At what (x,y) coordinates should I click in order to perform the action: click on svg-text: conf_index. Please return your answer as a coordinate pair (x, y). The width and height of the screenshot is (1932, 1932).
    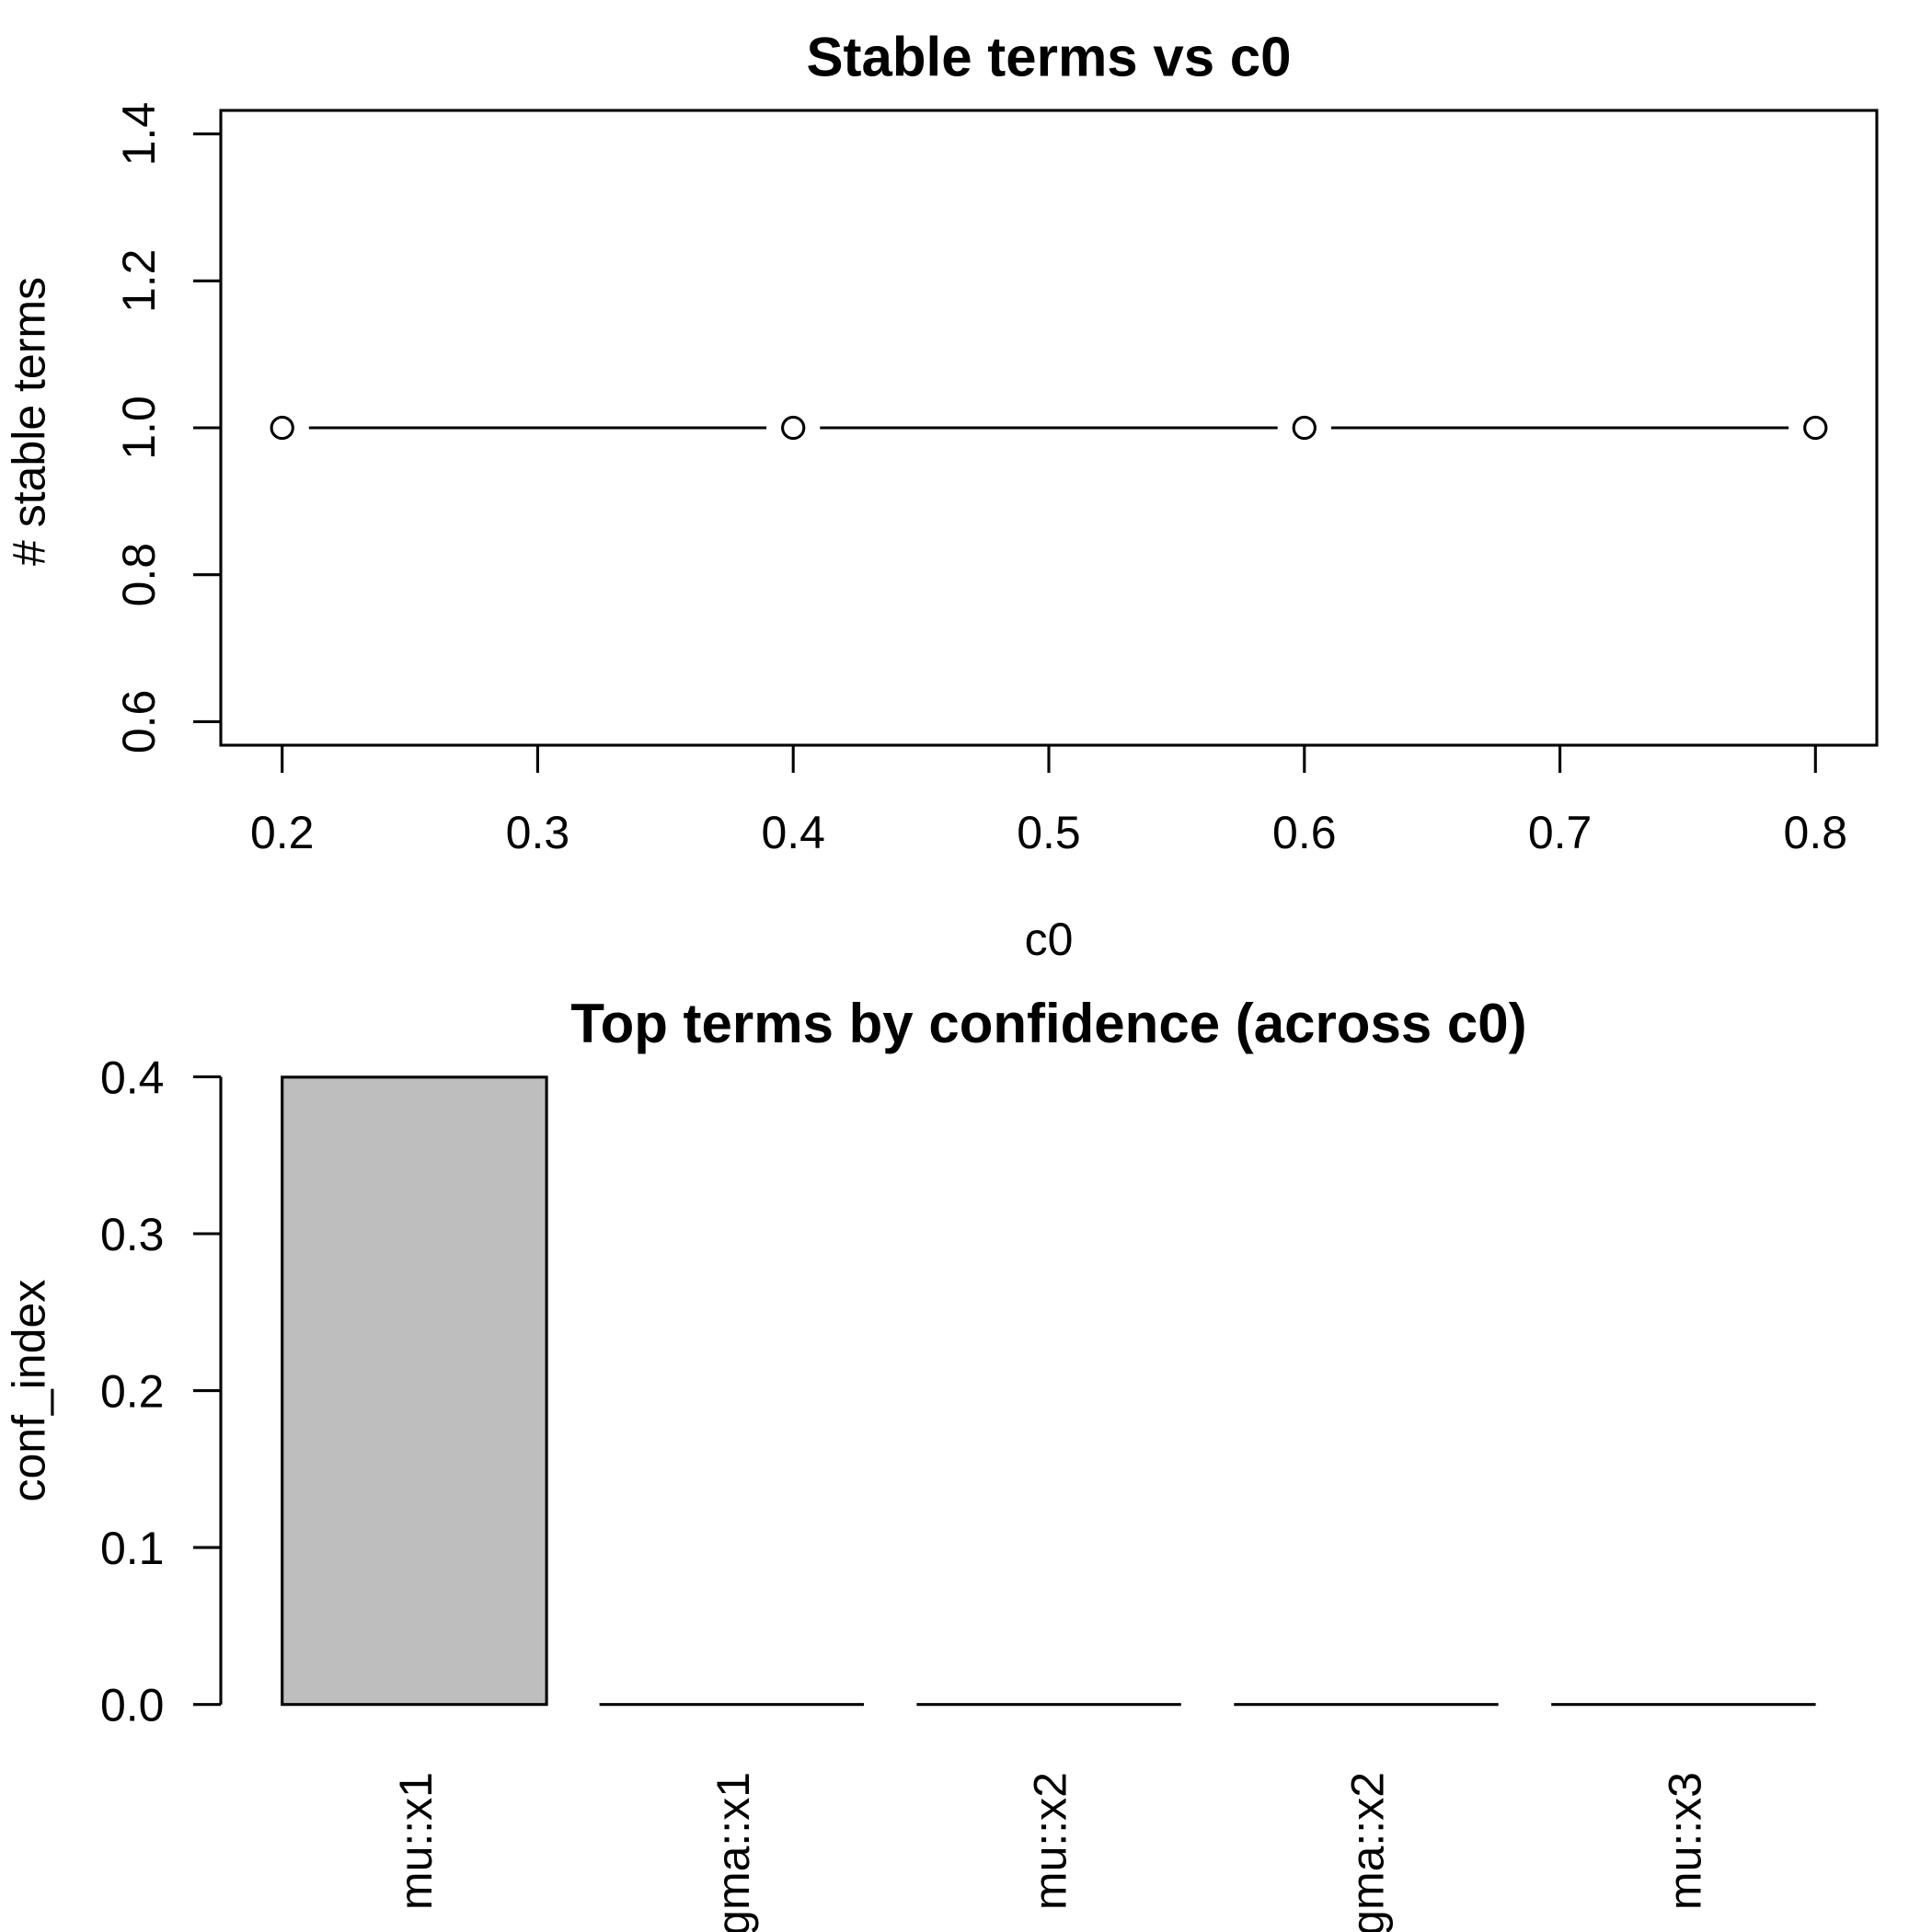
    Looking at the image, I should click on (29, 1391).